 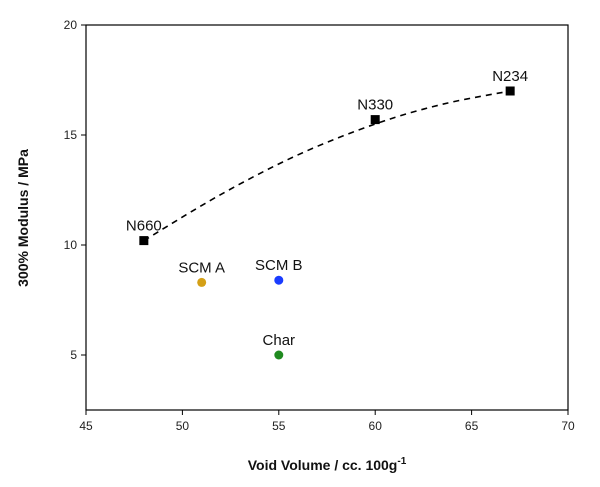 I want to click on y-tick-label: 5, so click(x=73, y=355).